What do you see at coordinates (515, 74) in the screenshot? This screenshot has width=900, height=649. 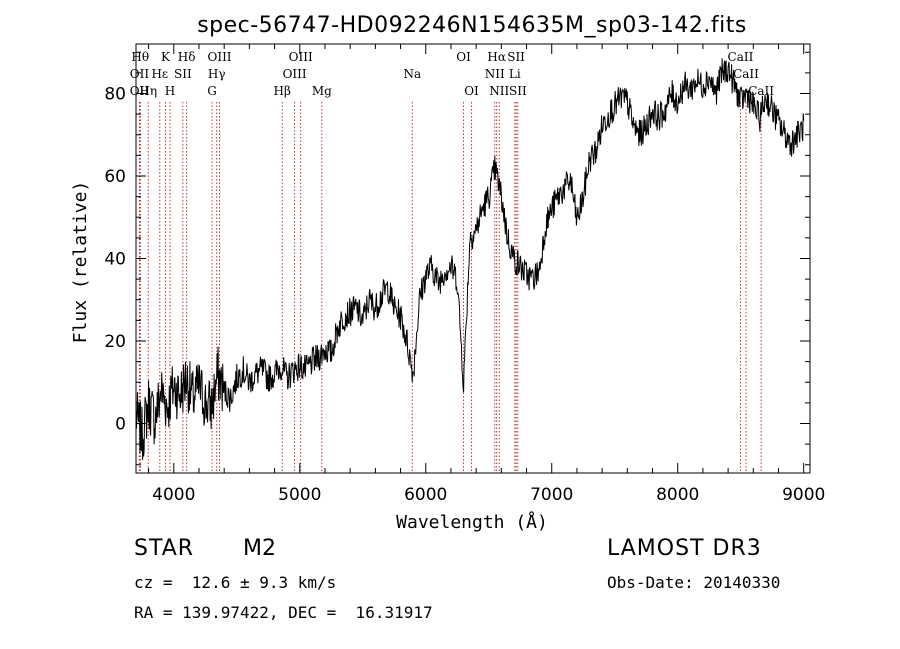 I see `line-label: Li` at bounding box center [515, 74].